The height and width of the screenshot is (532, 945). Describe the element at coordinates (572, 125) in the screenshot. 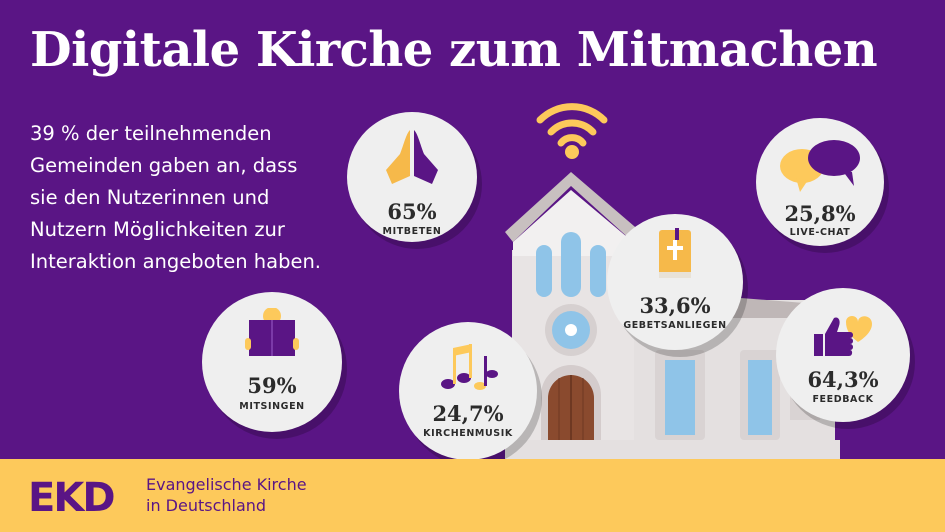

I see `wifi-icon` at that location.